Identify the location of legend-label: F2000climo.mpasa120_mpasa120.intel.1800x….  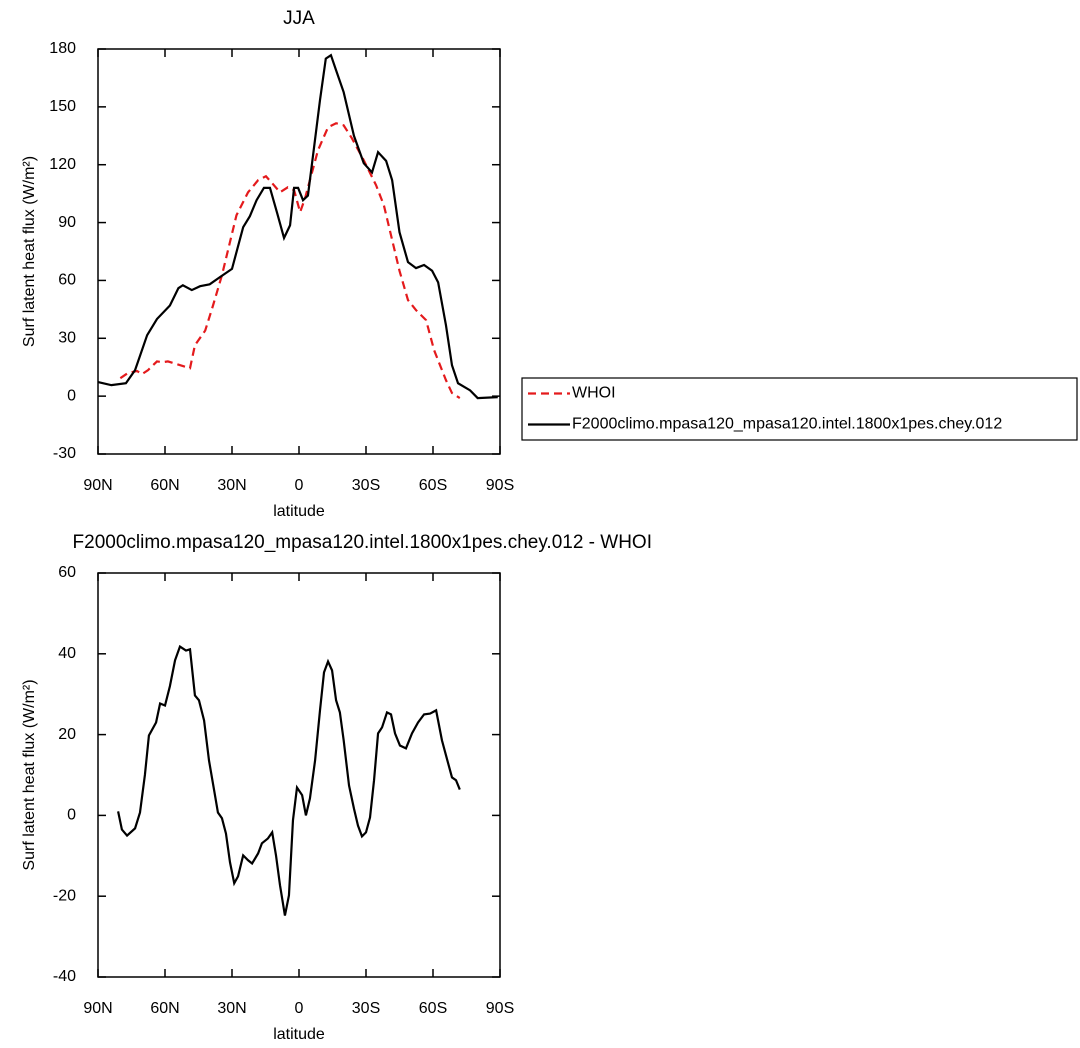
(787, 424).